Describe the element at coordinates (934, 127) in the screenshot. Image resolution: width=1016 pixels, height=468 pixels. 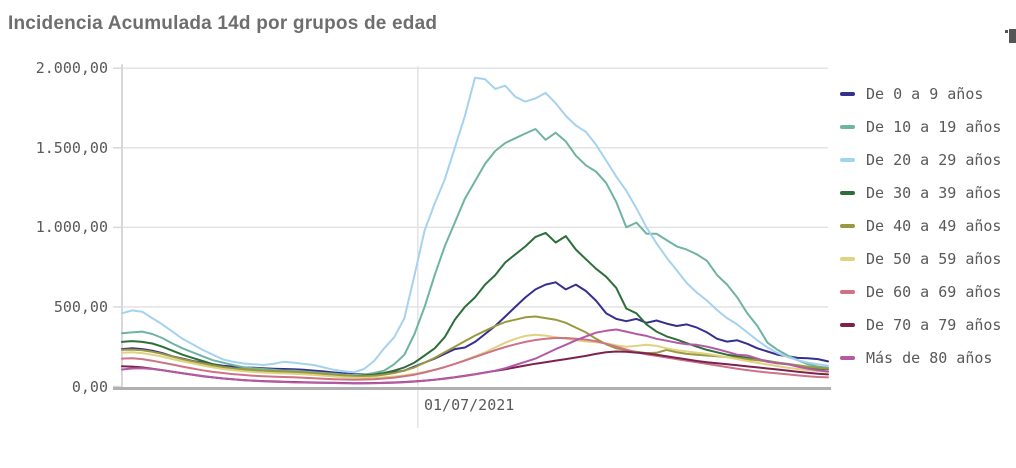
I see `legend-label: De 10 a 19 años` at that location.